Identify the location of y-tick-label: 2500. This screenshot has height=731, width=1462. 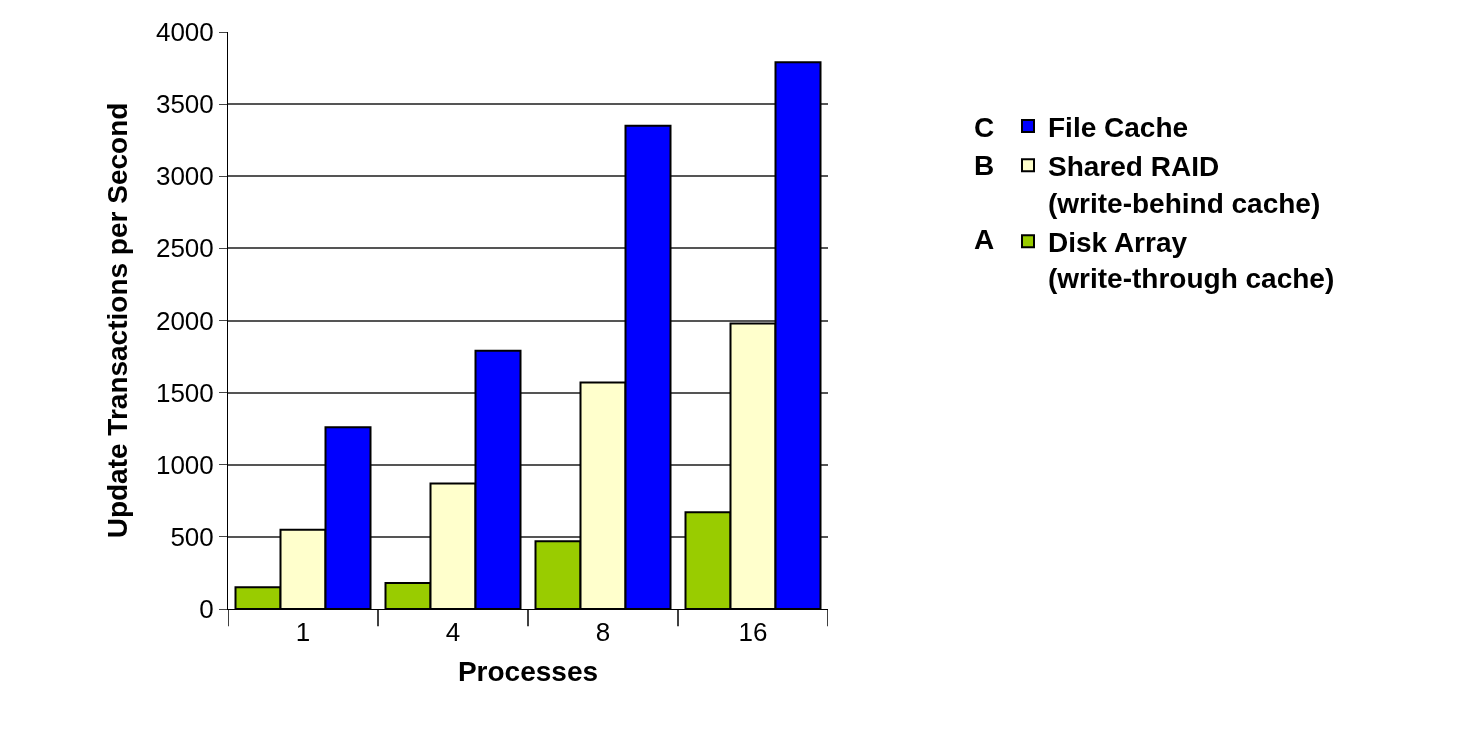
(184, 248).